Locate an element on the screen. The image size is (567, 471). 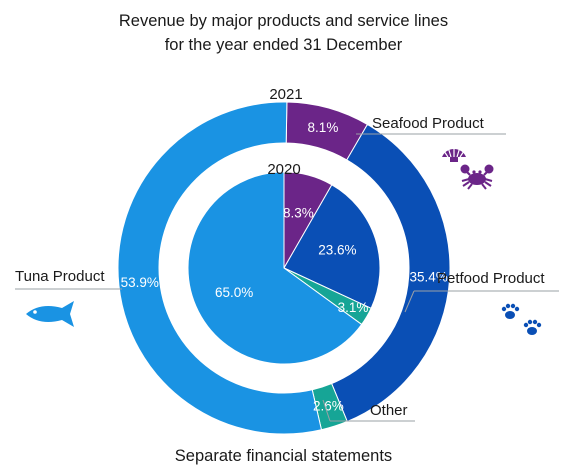
value-label-2020-other: 3.1% is located at coordinates (353, 307).